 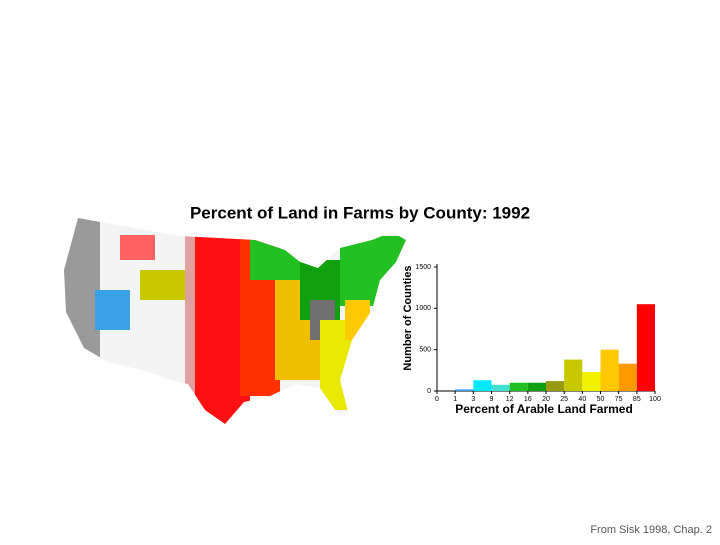 I want to click on x-tick-label: 0, so click(x=437, y=399).